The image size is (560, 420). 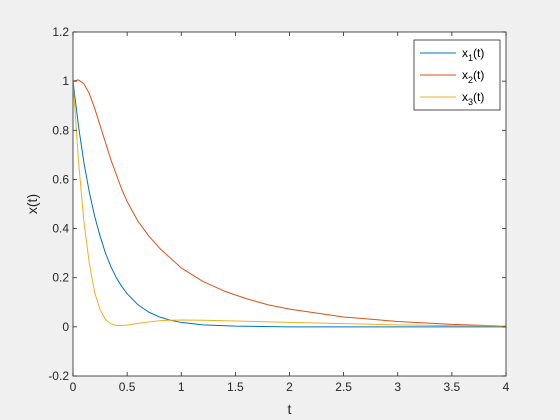 I want to click on x-tick-label: 0.5, so click(x=127, y=387).